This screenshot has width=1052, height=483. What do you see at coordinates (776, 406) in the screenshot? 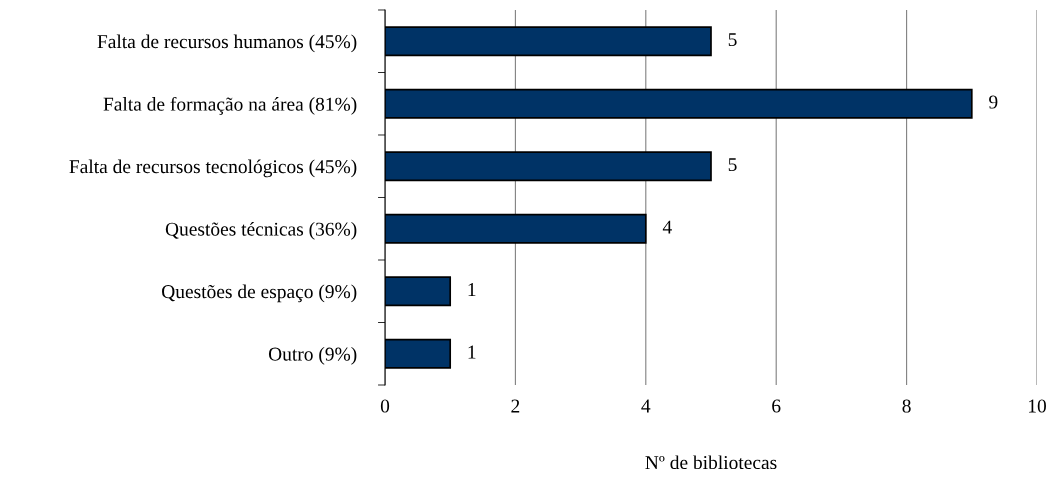
I see `x-tick-label: 6` at bounding box center [776, 406].